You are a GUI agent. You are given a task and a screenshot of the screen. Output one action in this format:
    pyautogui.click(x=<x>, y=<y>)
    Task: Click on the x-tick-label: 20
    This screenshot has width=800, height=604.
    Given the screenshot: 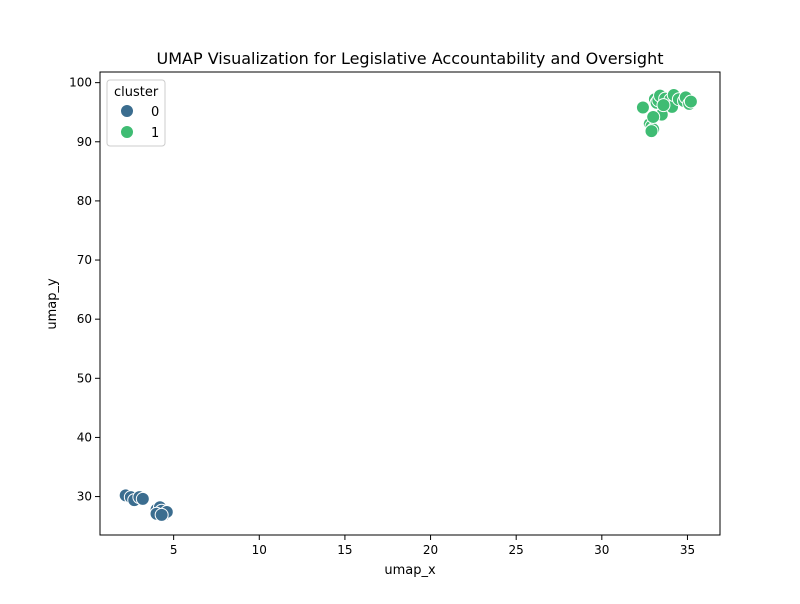 What is the action you would take?
    pyautogui.click(x=430, y=550)
    